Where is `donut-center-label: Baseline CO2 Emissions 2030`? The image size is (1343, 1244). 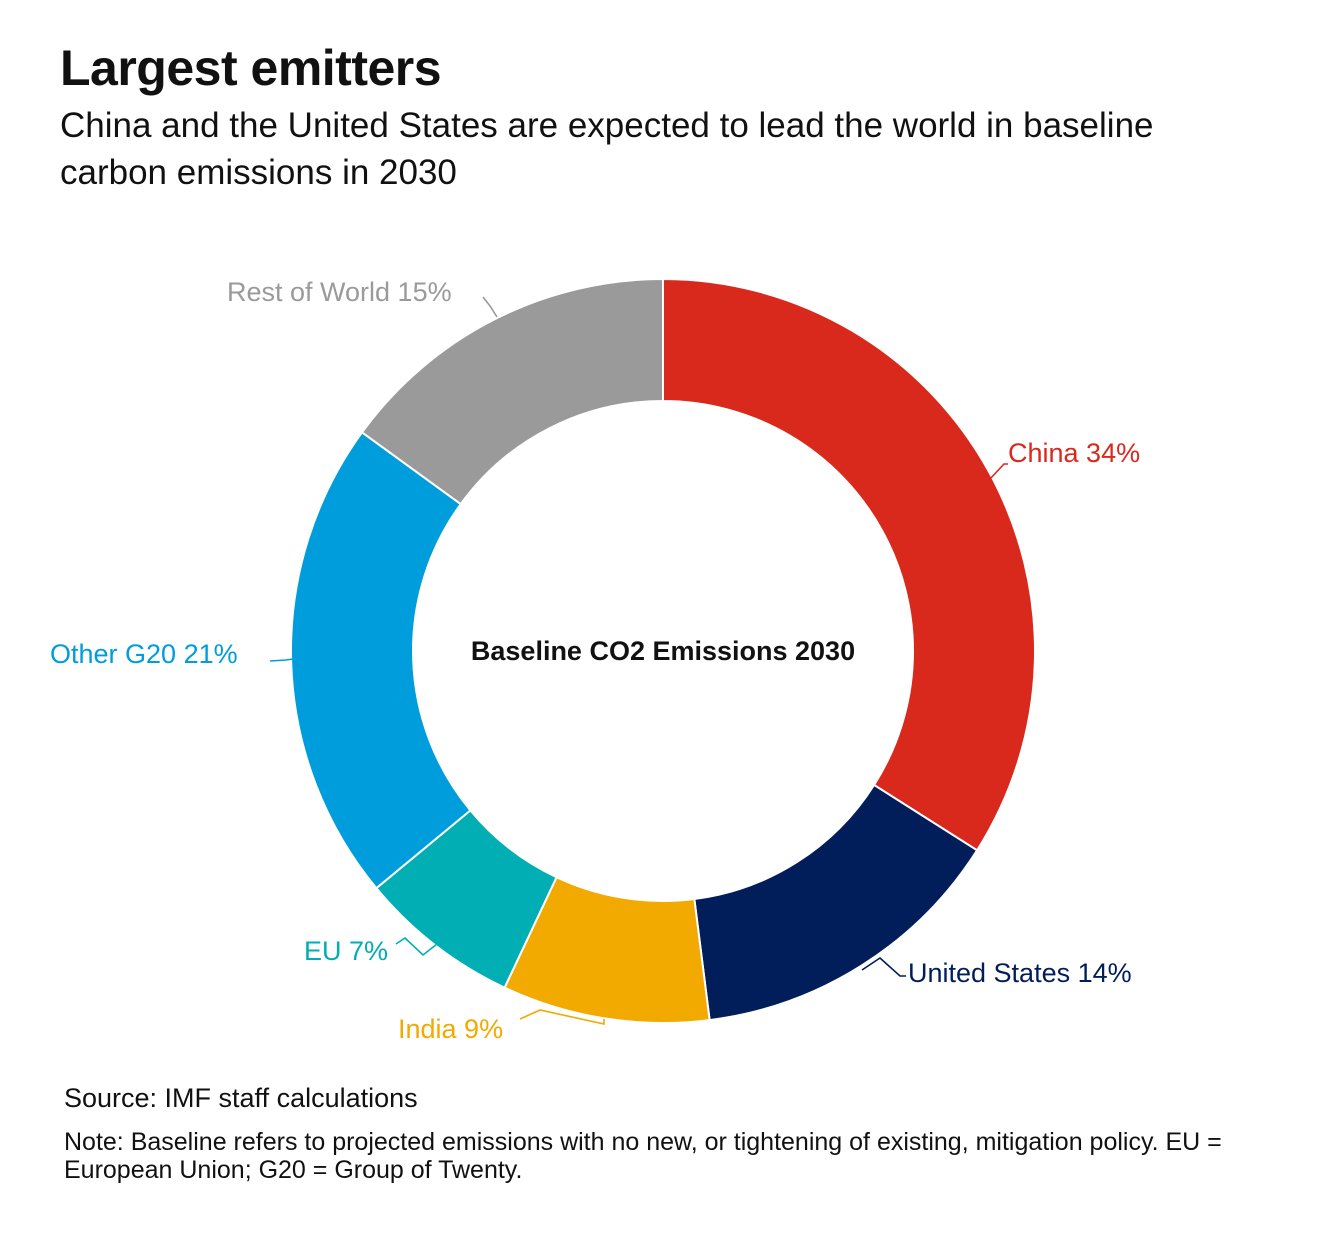 donut-center-label: Baseline CO2 Emissions 2030 is located at coordinates (663, 651).